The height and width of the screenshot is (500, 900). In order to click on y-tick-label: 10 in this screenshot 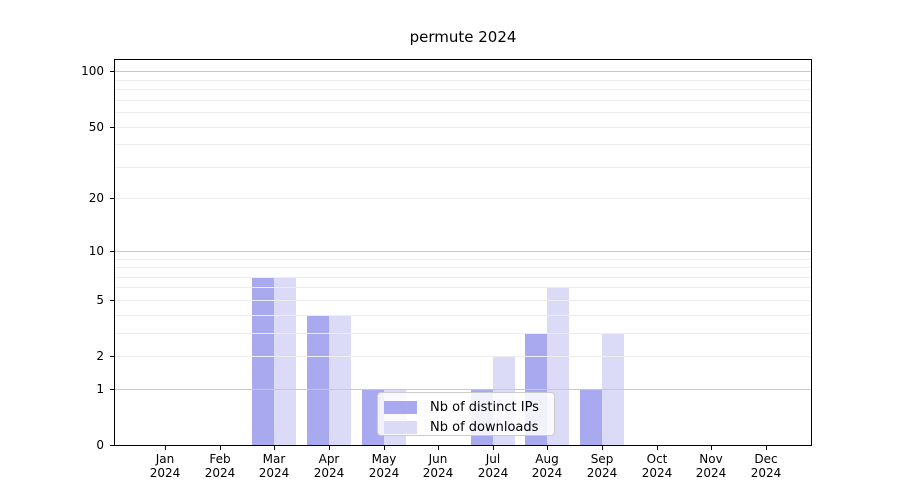, I will do `click(96, 251)`.